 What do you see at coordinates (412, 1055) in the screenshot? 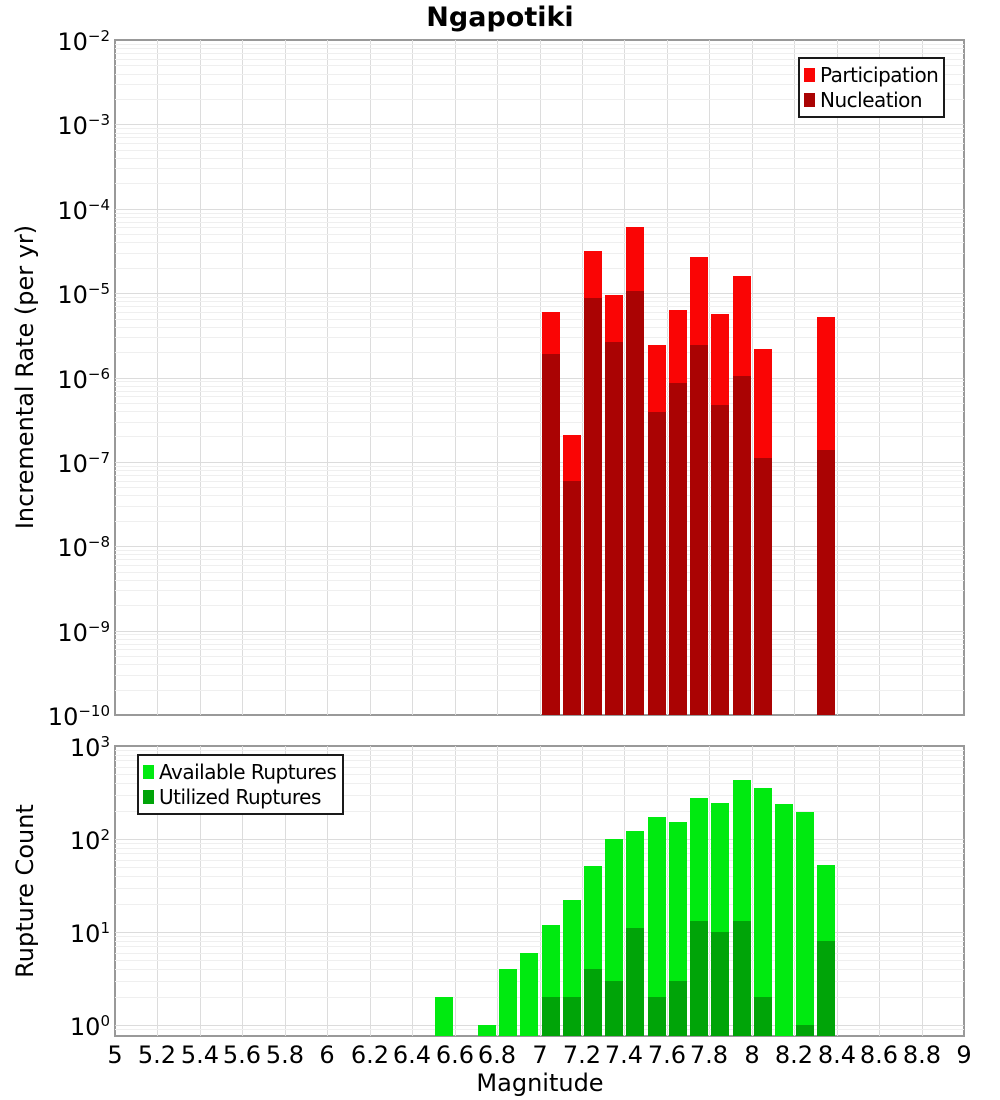
I see `xtick-label-6.4: 6.4` at bounding box center [412, 1055].